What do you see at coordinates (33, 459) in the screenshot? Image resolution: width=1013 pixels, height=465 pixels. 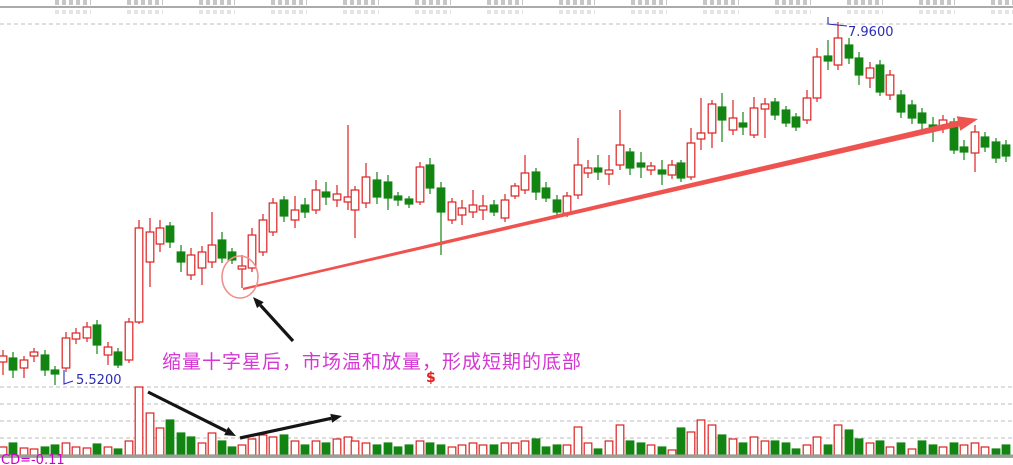 I see `indicator-value-label: CD=-0.11` at bounding box center [33, 459].